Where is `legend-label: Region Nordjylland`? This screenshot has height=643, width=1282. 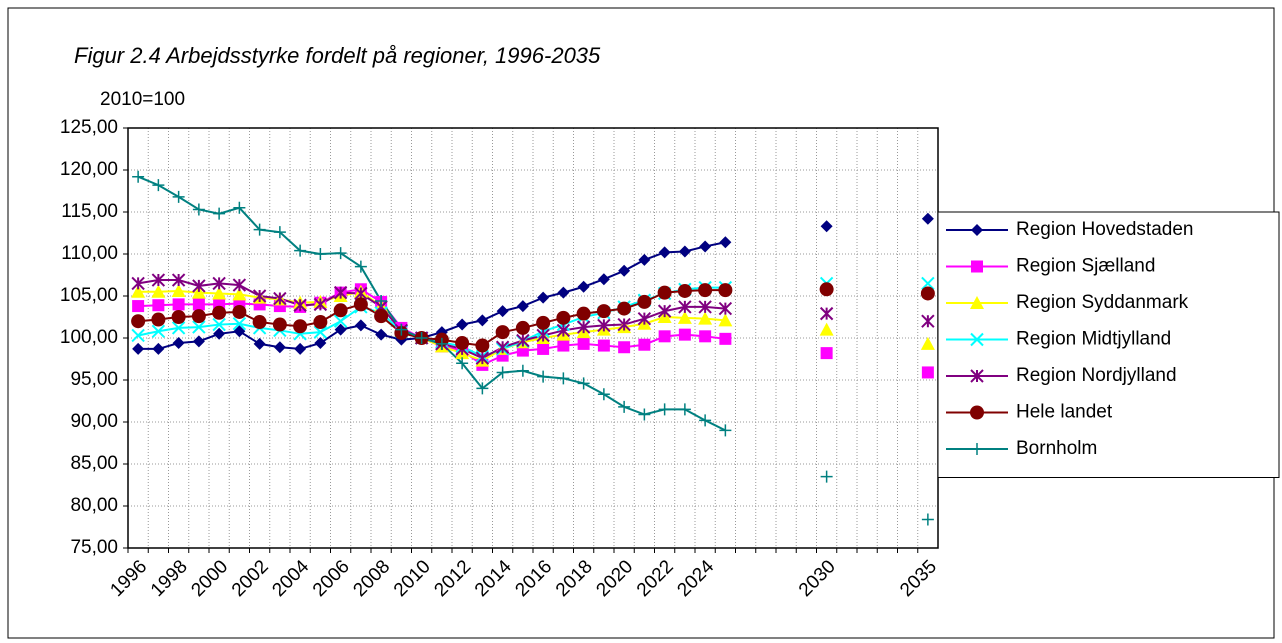 legend-label: Region Nordjylland is located at coordinates (1096, 375).